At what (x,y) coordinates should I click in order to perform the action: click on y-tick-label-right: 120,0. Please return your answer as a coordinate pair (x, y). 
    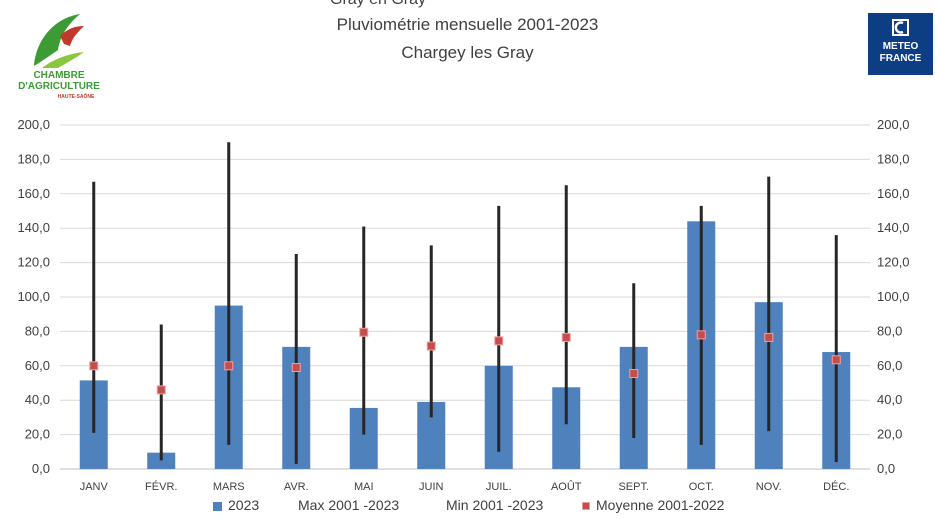
    Looking at the image, I should click on (893, 262).